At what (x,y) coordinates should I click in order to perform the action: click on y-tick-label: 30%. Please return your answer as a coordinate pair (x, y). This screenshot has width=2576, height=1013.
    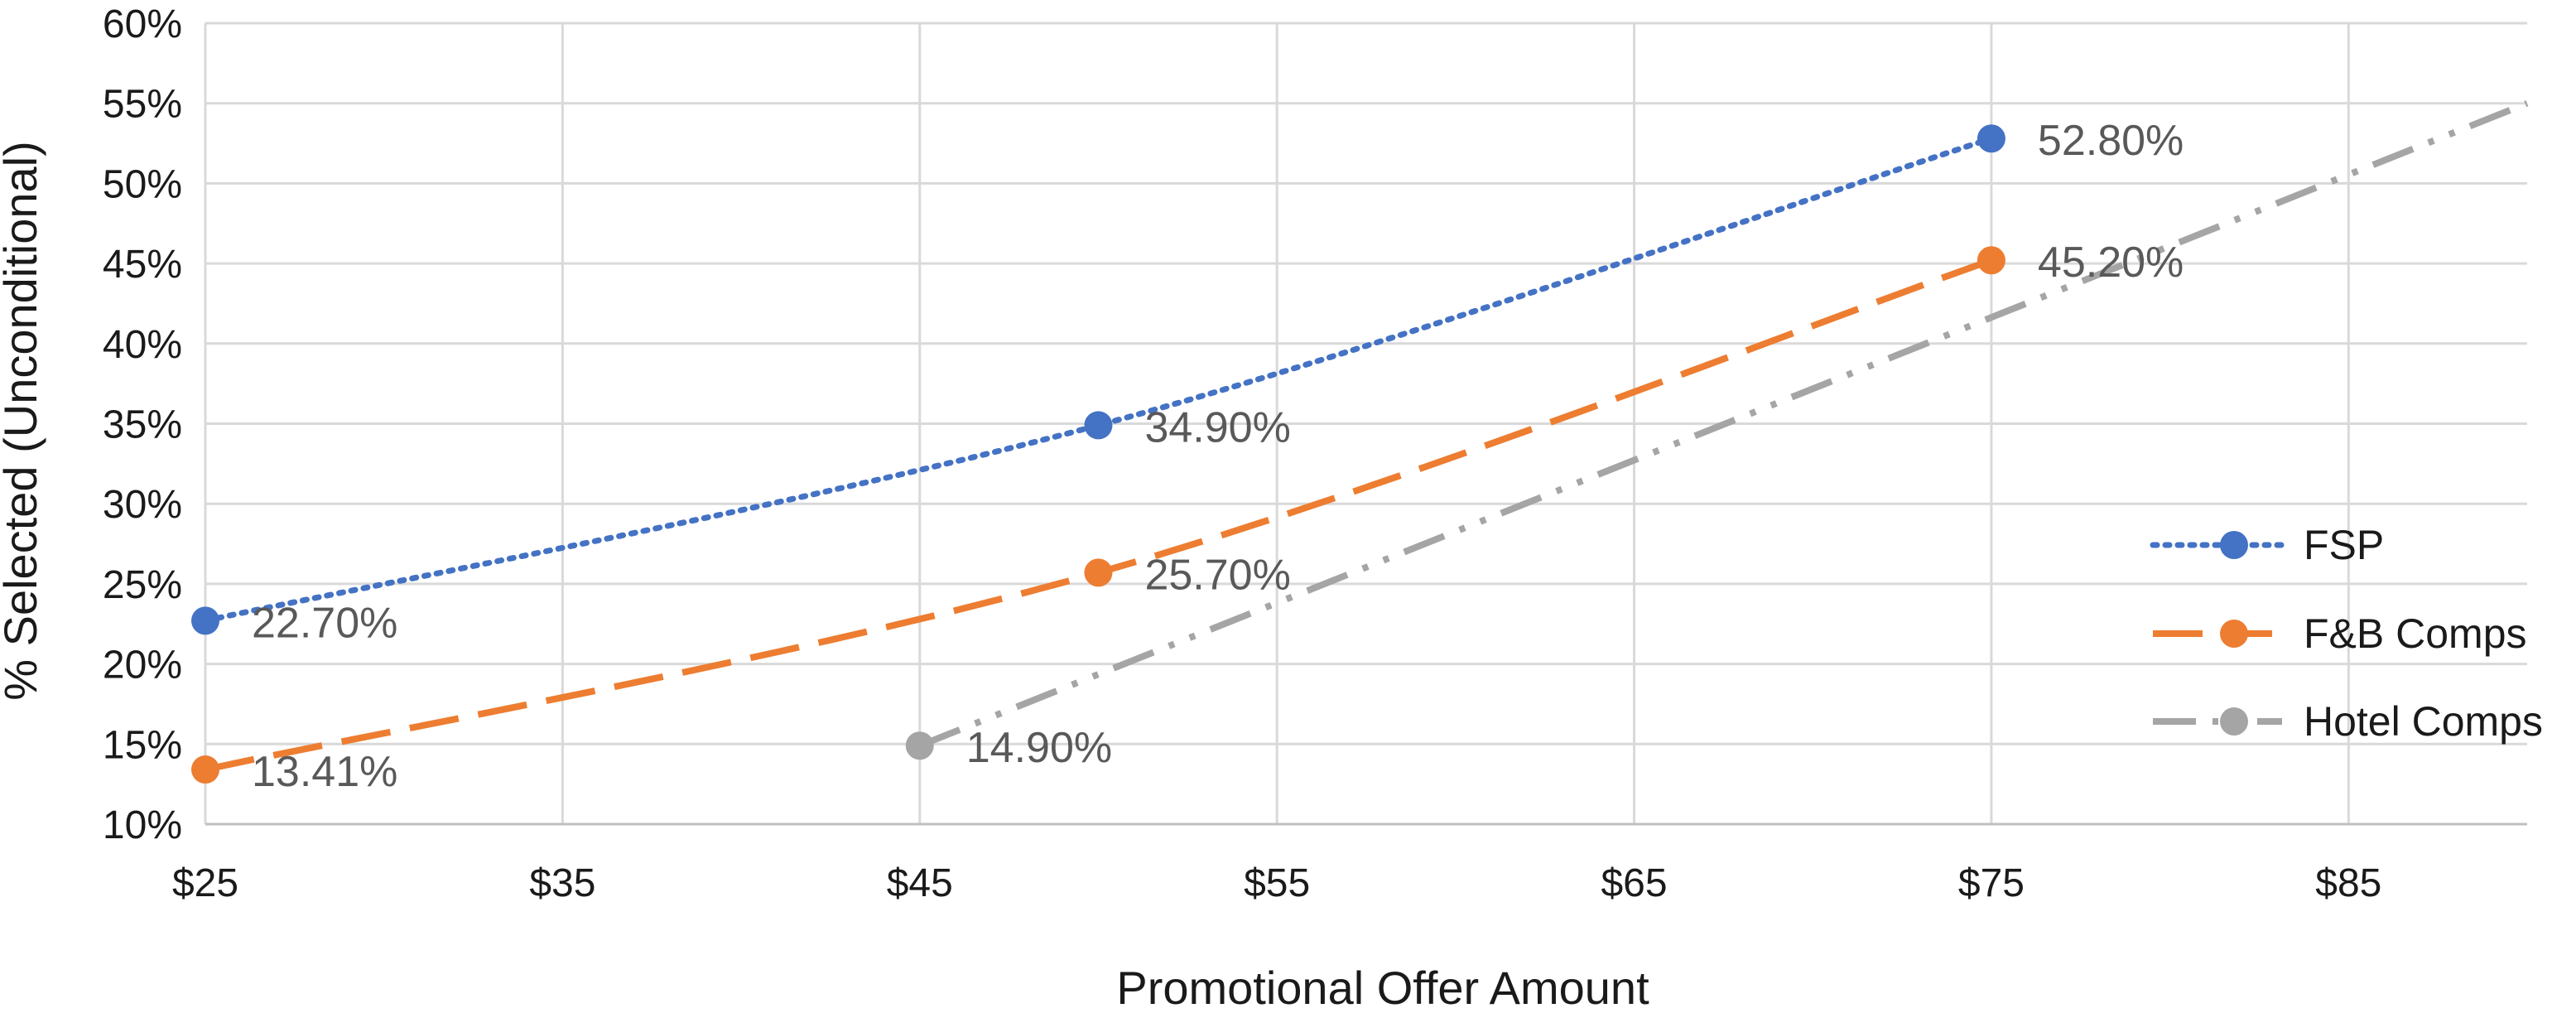
    Looking at the image, I should click on (142, 505).